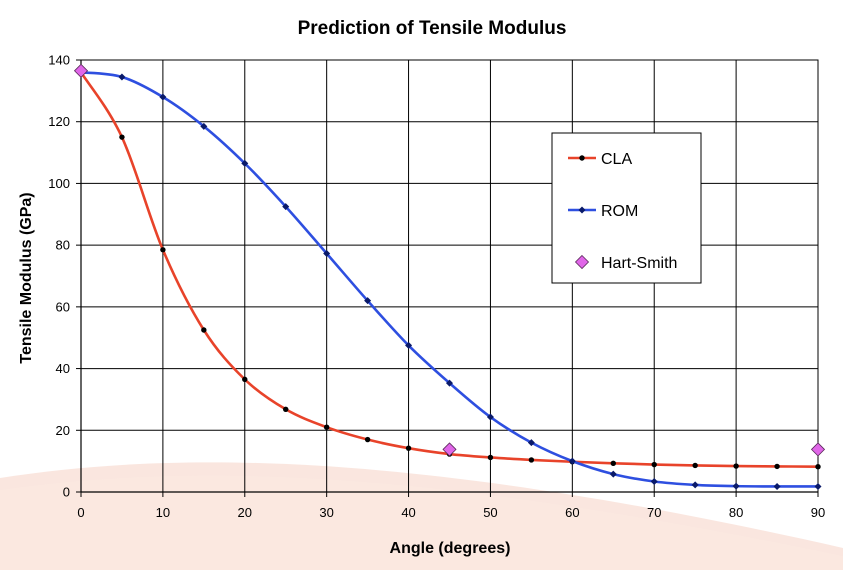 The image size is (843, 575). Describe the element at coordinates (59, 60) in the screenshot. I see `y-tick-label: 140` at that location.